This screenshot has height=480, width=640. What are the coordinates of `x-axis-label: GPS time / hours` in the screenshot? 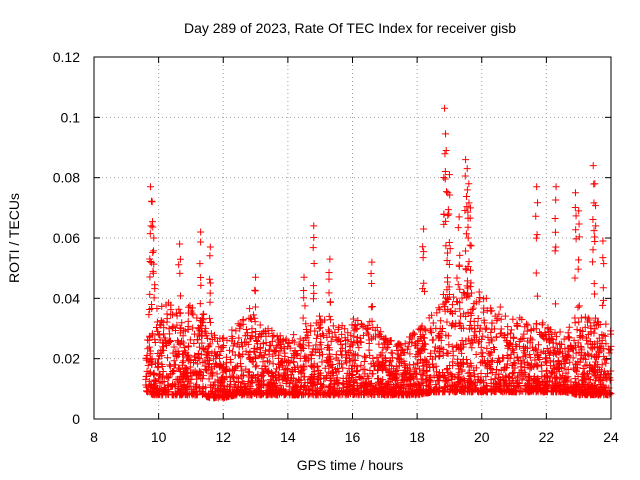 It's located at (350, 465).